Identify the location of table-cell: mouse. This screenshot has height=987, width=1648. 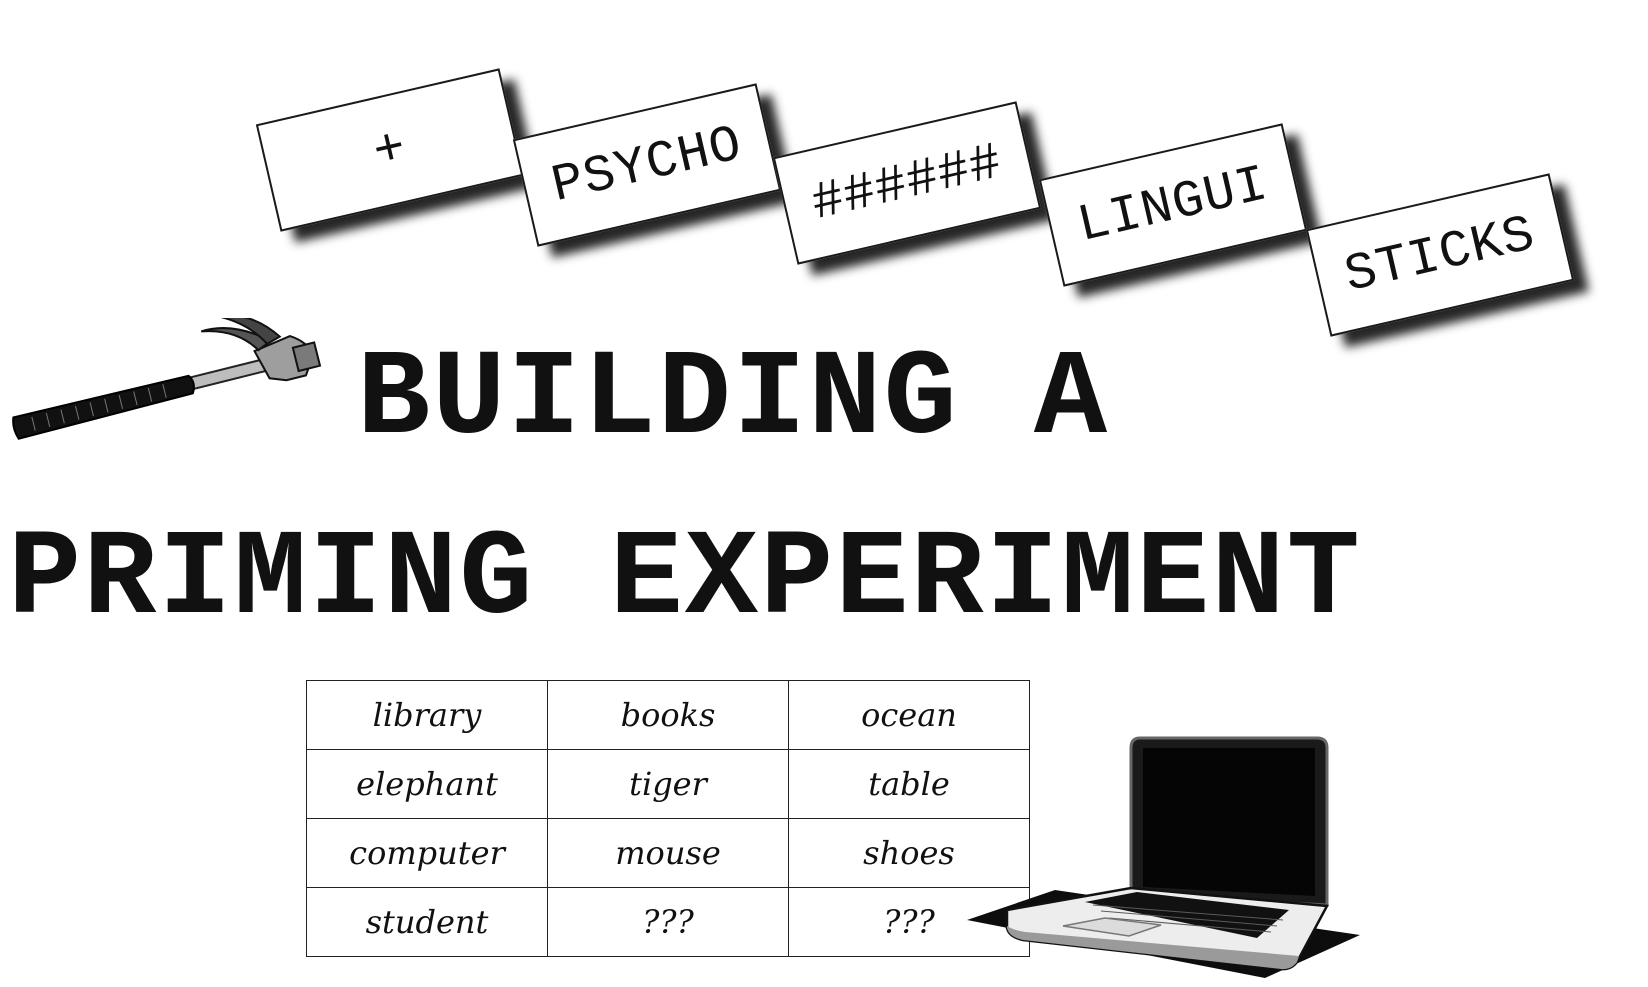
(668, 853).